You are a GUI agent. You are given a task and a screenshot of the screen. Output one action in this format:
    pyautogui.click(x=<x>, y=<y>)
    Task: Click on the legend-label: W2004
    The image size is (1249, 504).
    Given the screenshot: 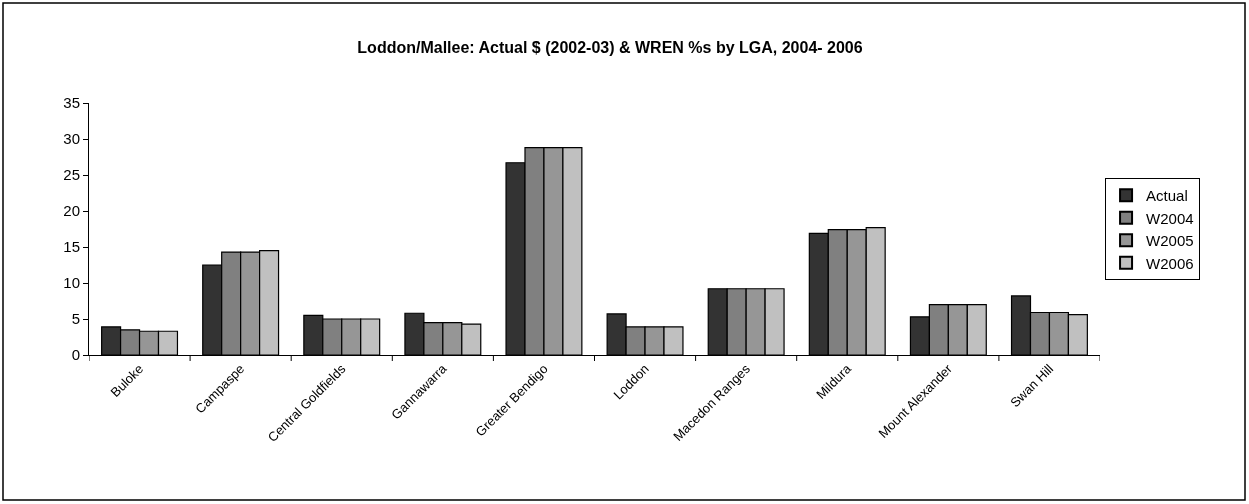 What is the action you would take?
    pyautogui.click(x=1170, y=218)
    